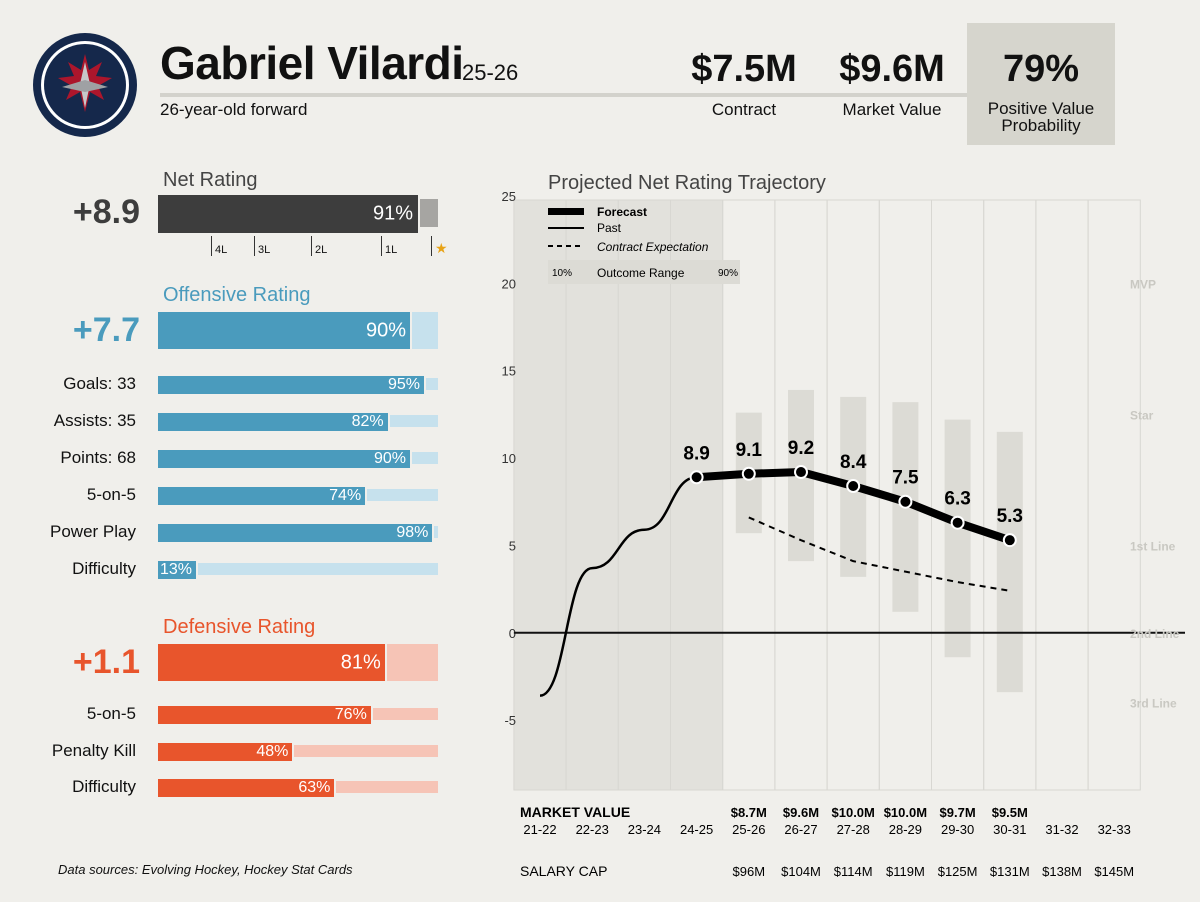 Image resolution: width=1200 pixels, height=902 pixels. I want to click on defensive-metric-bar: 48%, so click(298, 751).